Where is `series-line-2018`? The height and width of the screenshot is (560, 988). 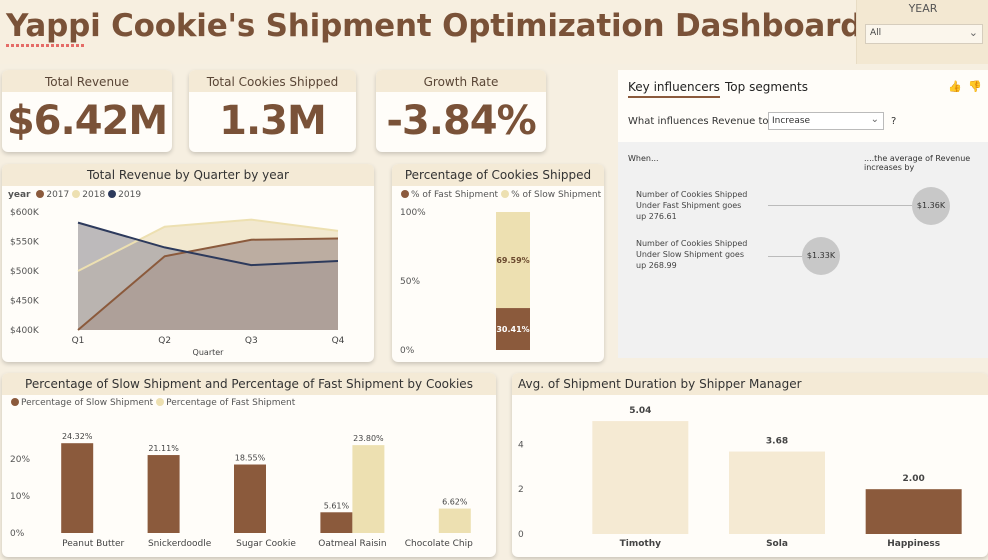
series-line-2018 is located at coordinates (208, 245).